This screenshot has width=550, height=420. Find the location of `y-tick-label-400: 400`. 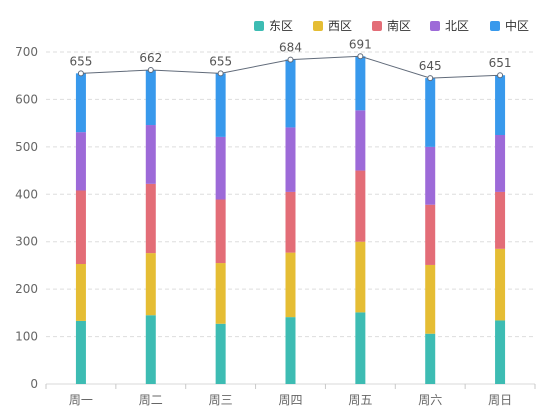

y-tick-label-400: 400 is located at coordinates (26, 194).